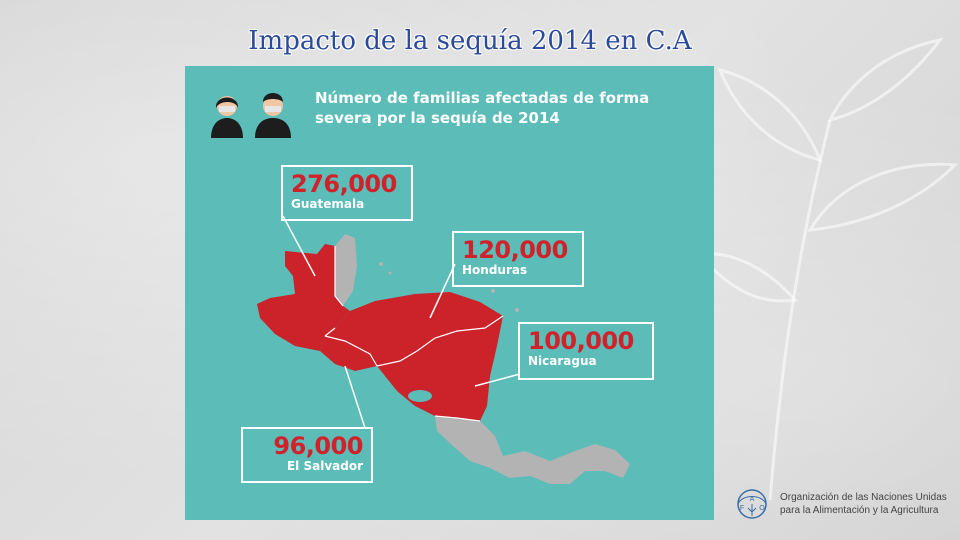 The width and height of the screenshot is (960, 540). Describe the element at coordinates (251, 115) in the screenshot. I see `people-icons` at that location.